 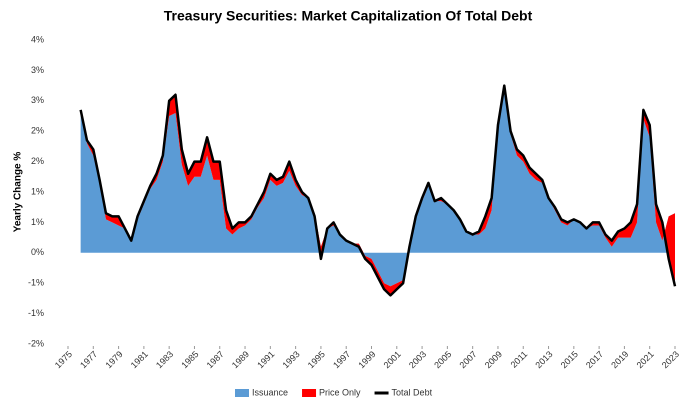 I want to click on x-tick-label: 2023, so click(x=670, y=359).